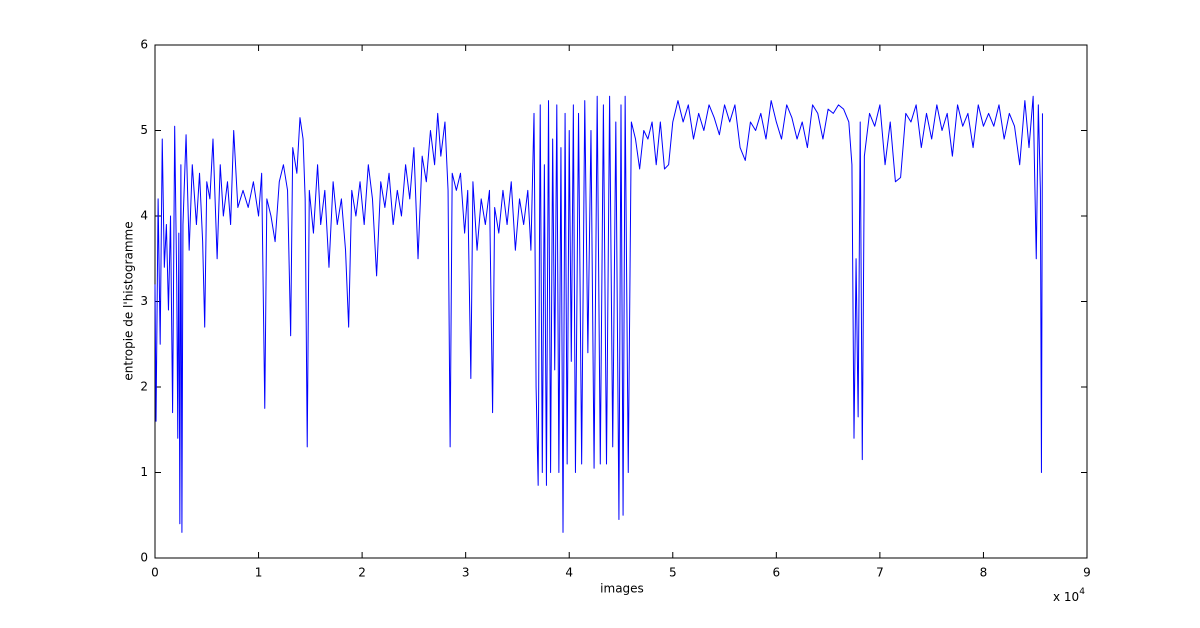  What do you see at coordinates (144, 45) in the screenshot?
I see `y-tick-label: 6` at bounding box center [144, 45].